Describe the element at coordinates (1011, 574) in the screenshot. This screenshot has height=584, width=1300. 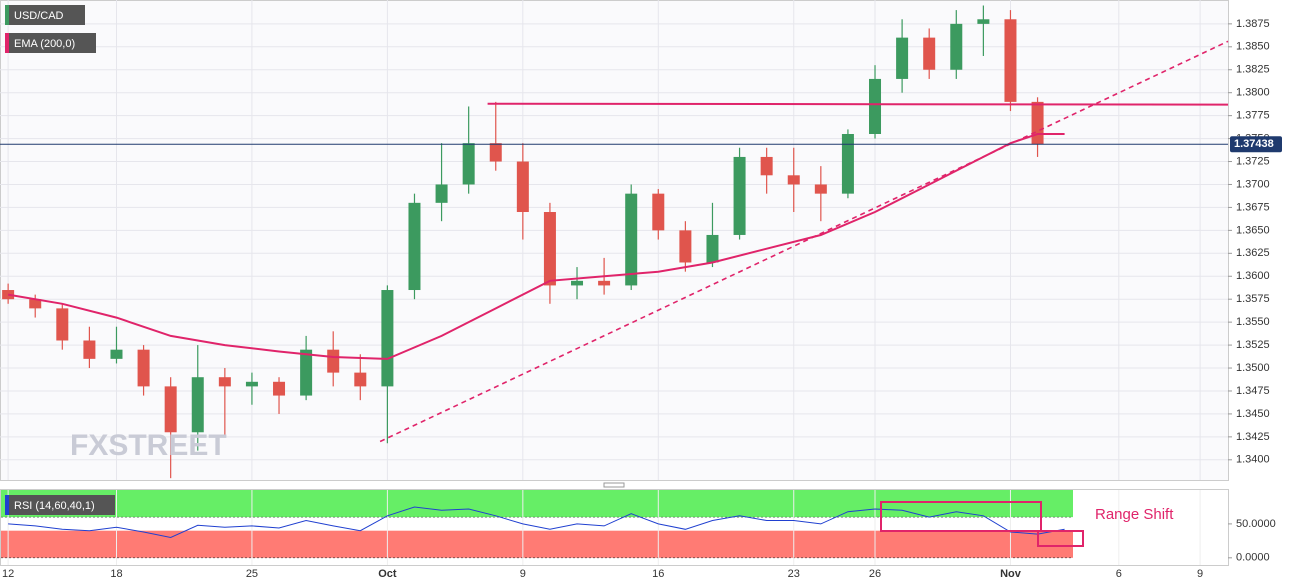
I see `x-tick-label: Nov` at that location.